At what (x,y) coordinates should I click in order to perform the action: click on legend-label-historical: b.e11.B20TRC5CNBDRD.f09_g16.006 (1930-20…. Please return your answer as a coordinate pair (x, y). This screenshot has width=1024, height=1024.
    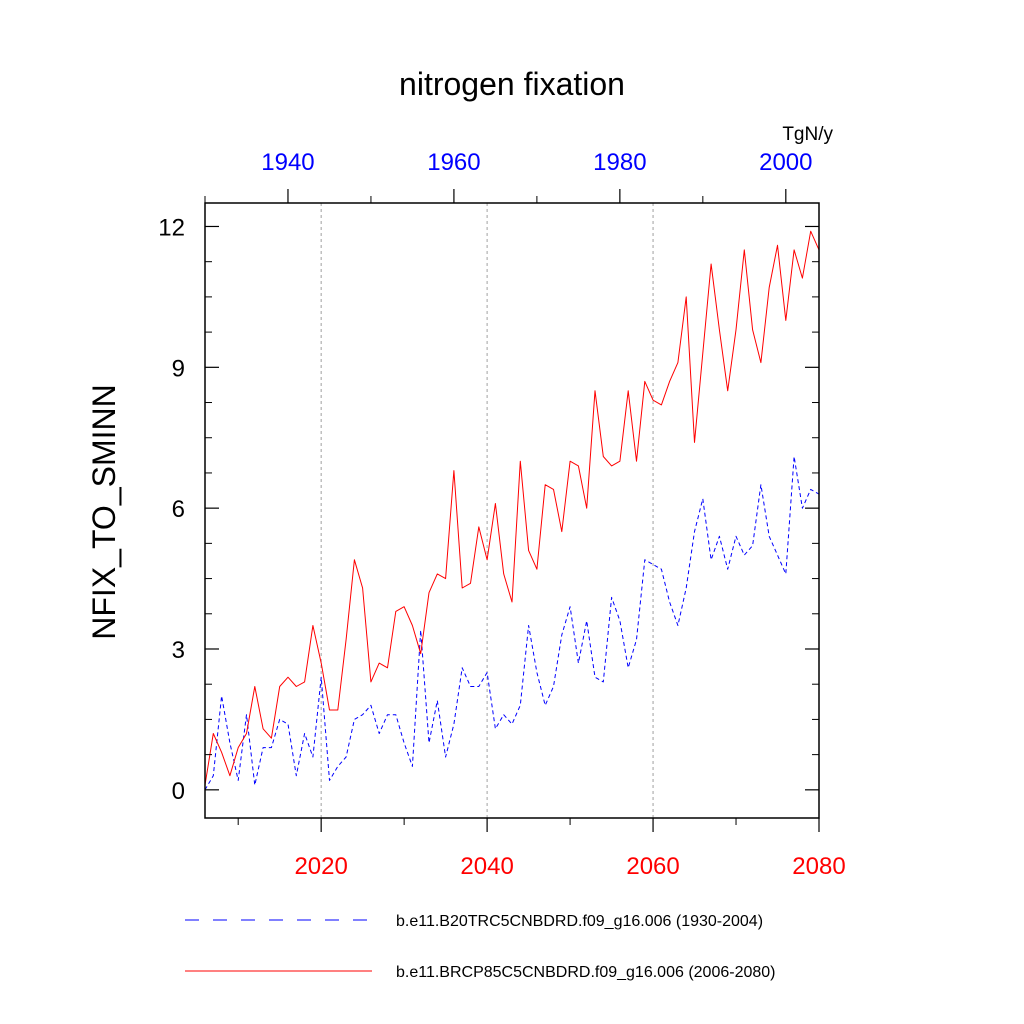
    Looking at the image, I should click on (579, 921).